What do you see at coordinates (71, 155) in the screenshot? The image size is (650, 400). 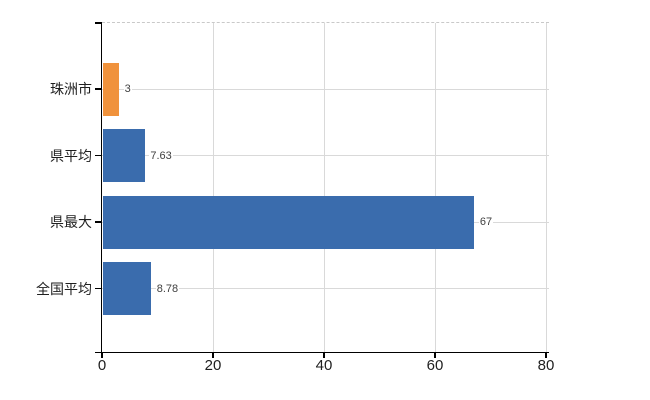 I see `category-label: 県平均` at bounding box center [71, 155].